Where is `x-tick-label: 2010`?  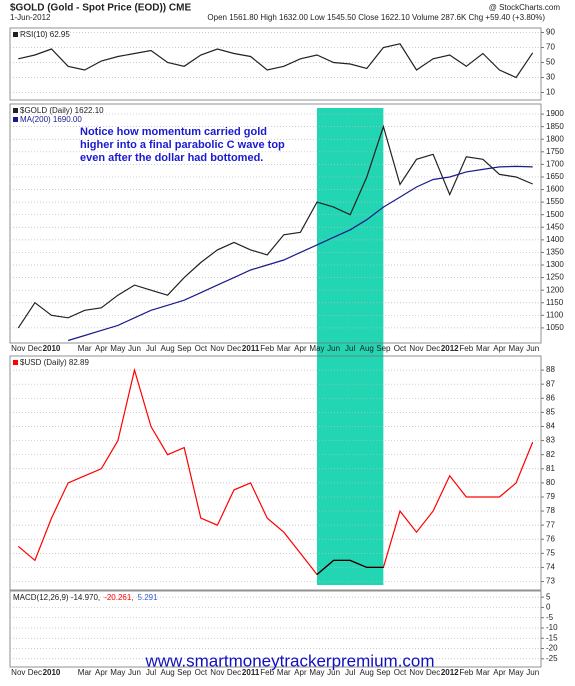
x-tick-label: 2010 is located at coordinates (52, 672).